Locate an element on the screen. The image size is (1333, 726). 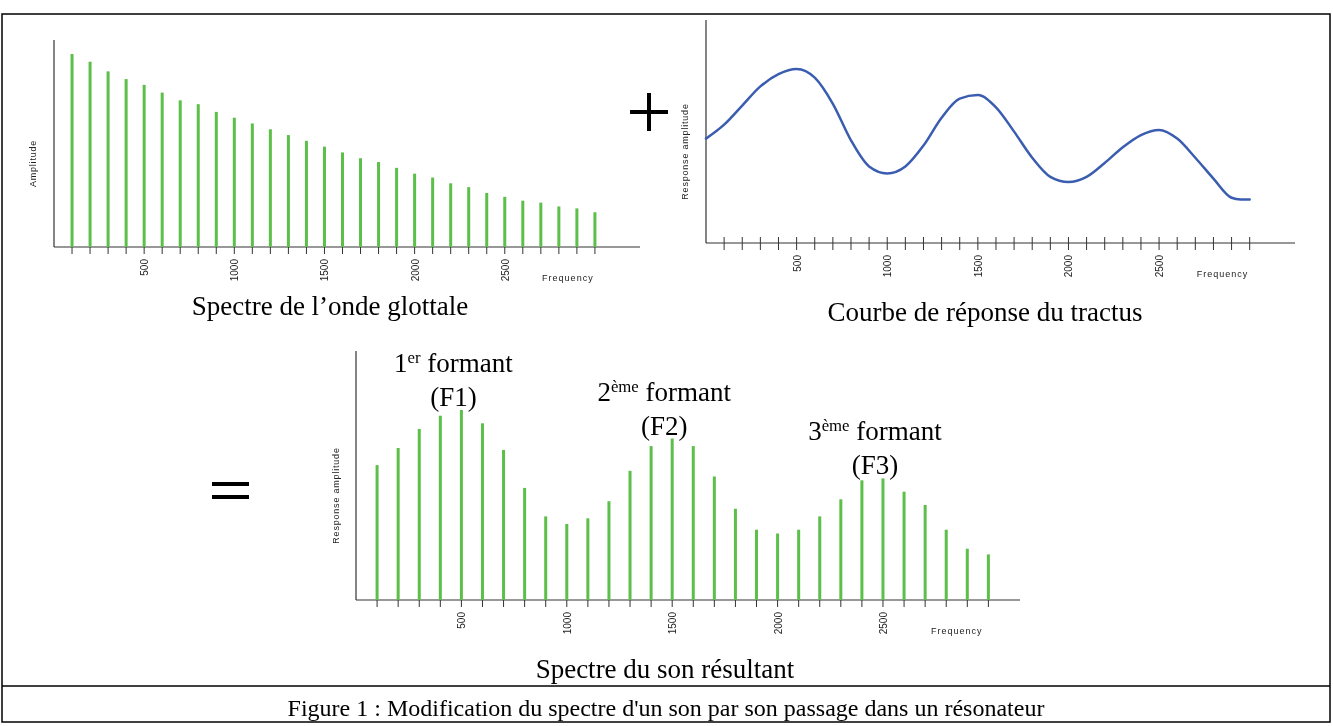
annotation: 3$^{ème}$ formant (F3) is located at coordinates (875, 448).